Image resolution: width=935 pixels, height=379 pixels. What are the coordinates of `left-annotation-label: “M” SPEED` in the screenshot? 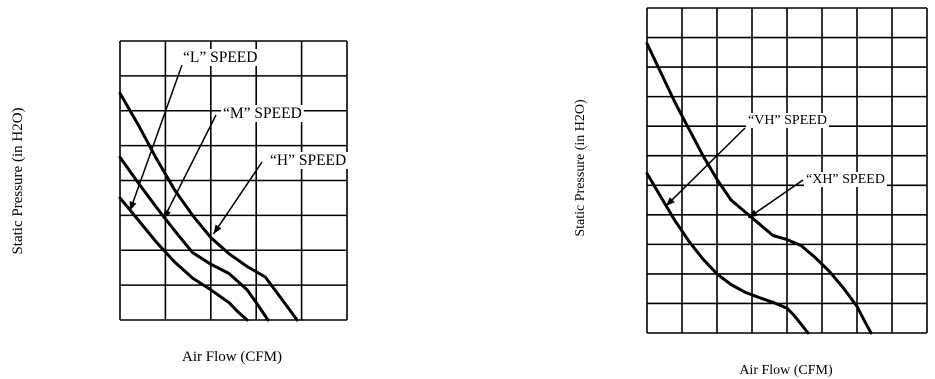 It's located at (262, 113).